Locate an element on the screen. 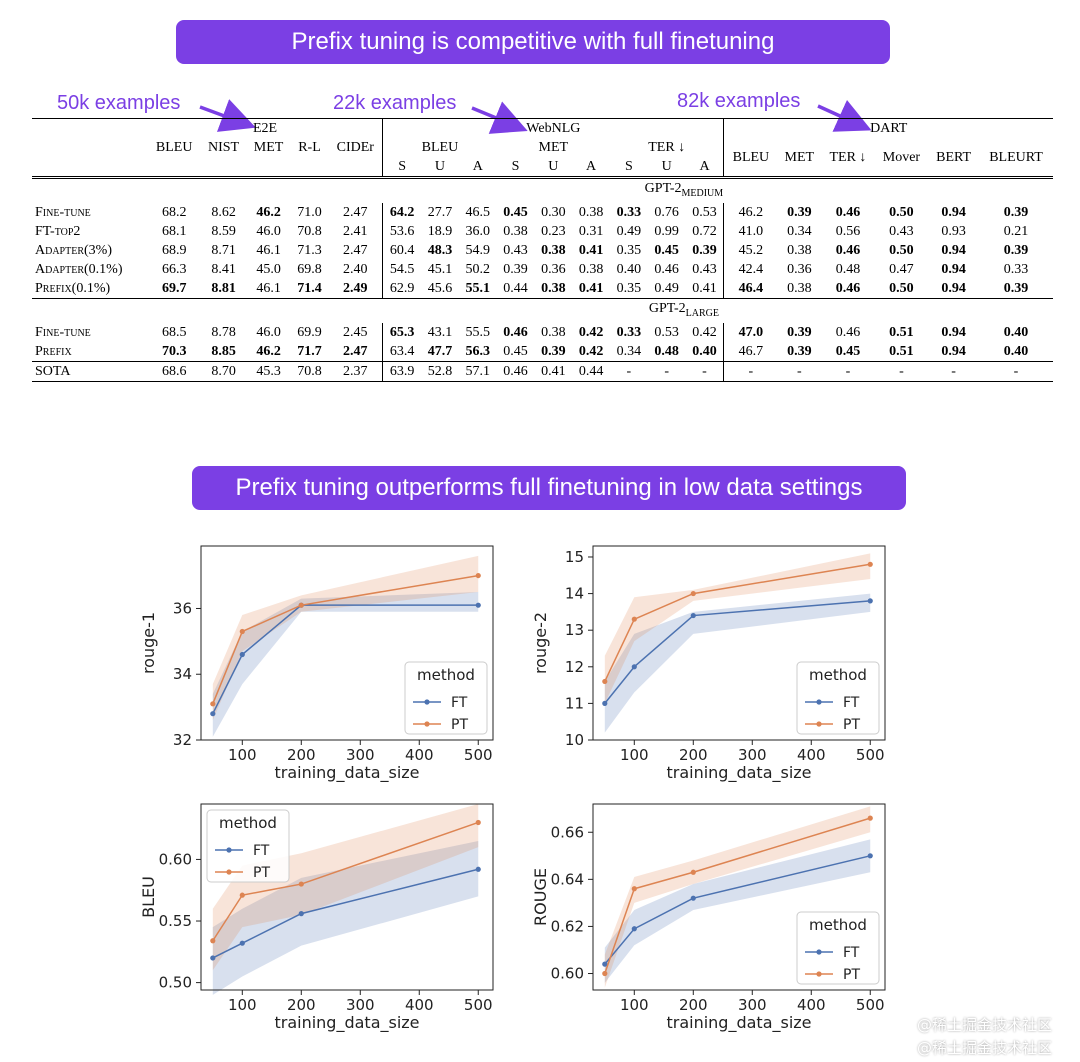 The image size is (1080, 1062). table-cell: 0.46 is located at coordinates (848, 250).